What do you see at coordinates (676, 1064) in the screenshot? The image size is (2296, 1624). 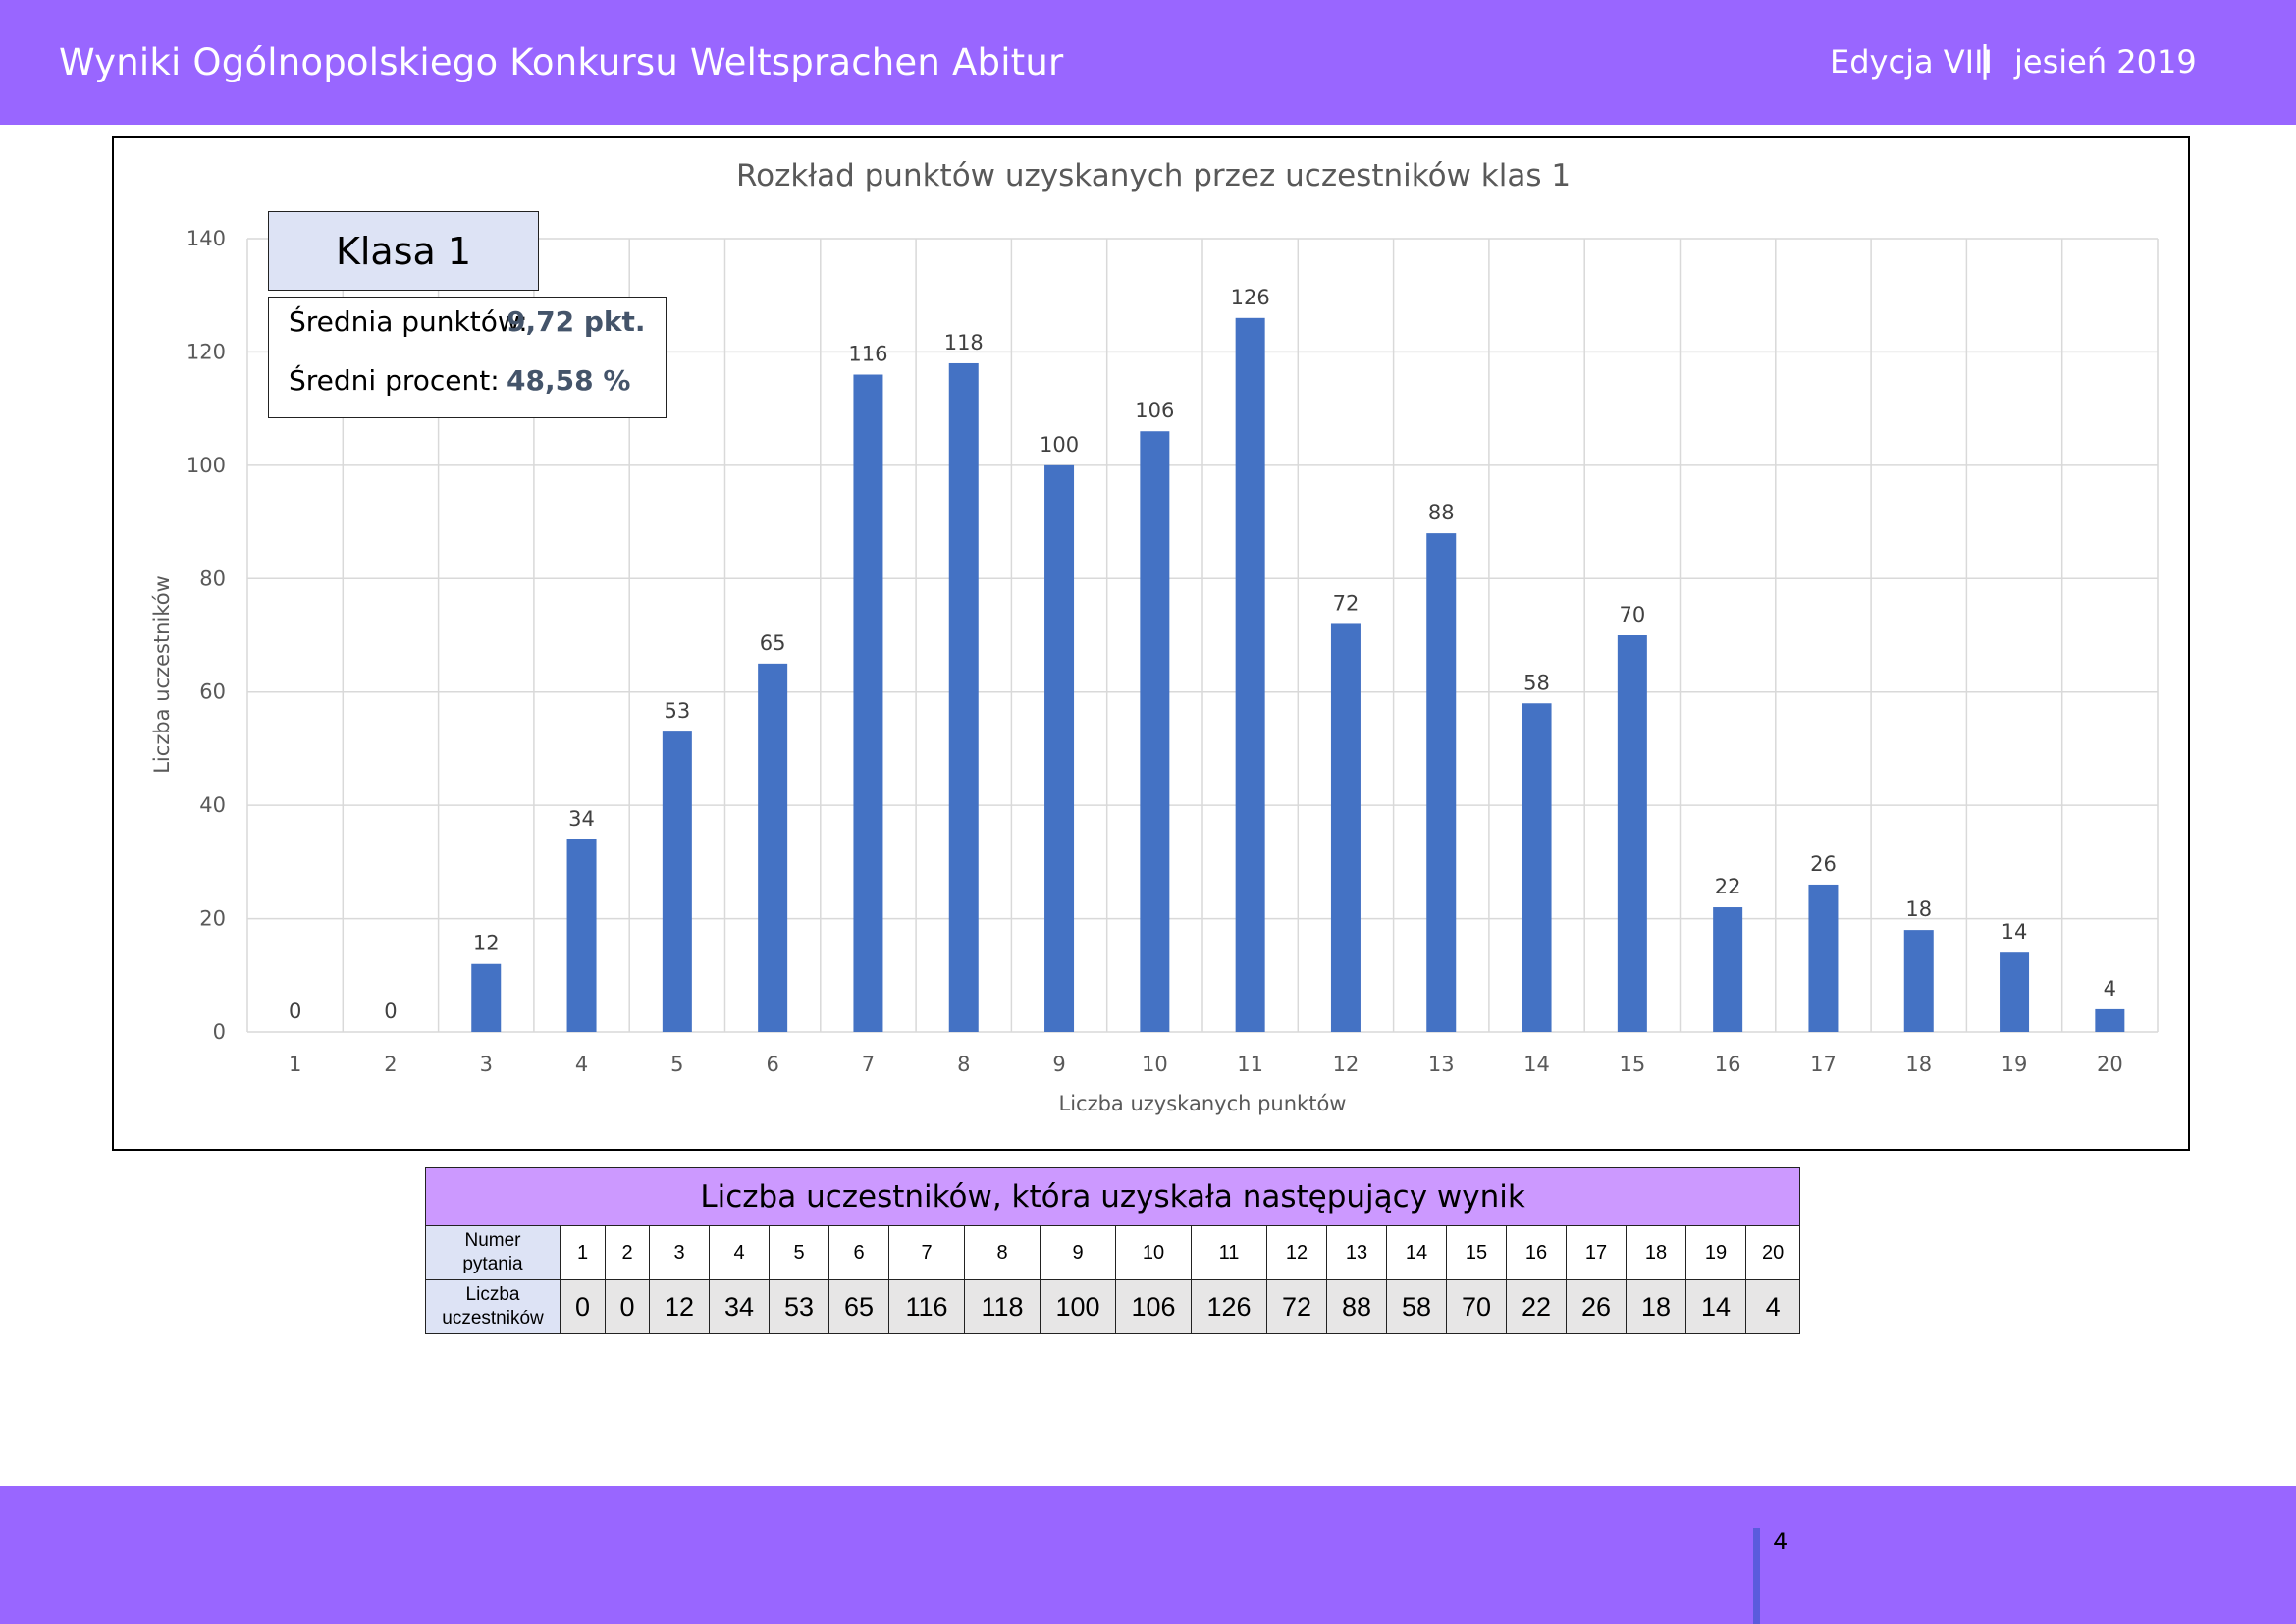 I see `x-tick-label: 5` at bounding box center [676, 1064].